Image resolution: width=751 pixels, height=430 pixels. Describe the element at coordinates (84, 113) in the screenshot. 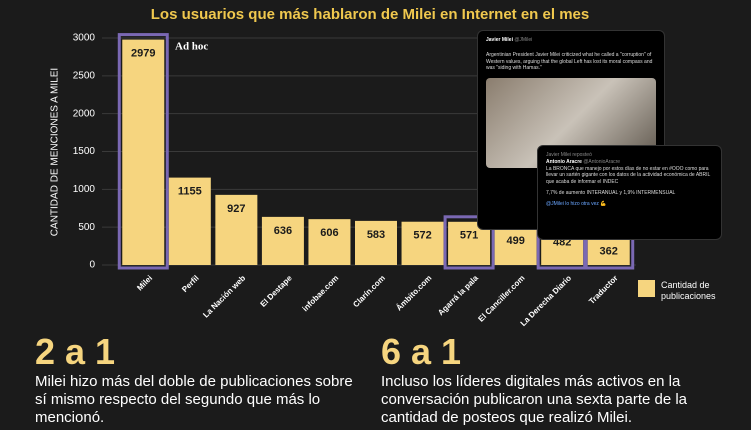

I see `y-tick-label: 2000` at that location.